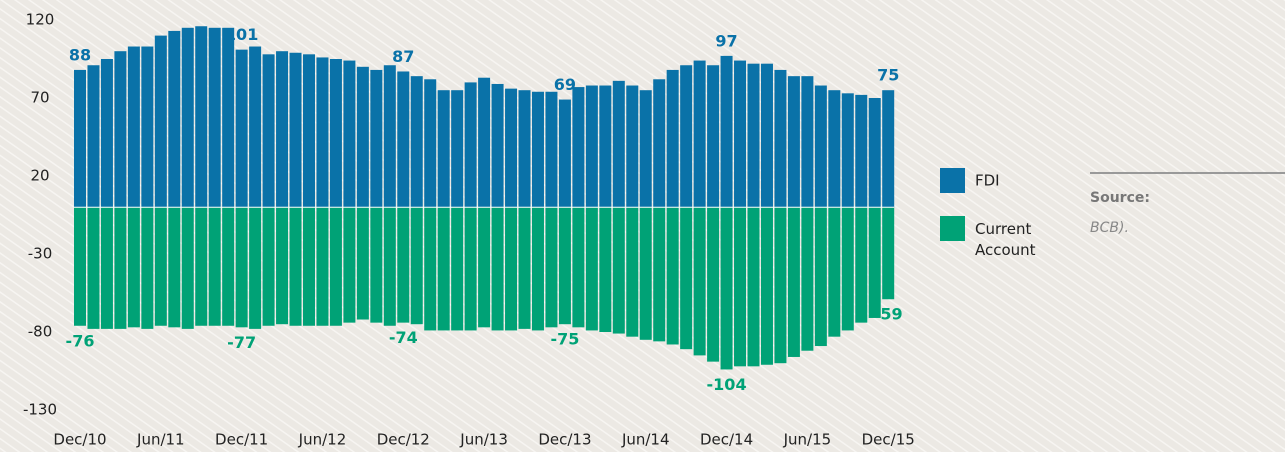 This screenshot has height=452, width=1285. I want to click on x-tick-label: Dec/10, so click(79, 440).